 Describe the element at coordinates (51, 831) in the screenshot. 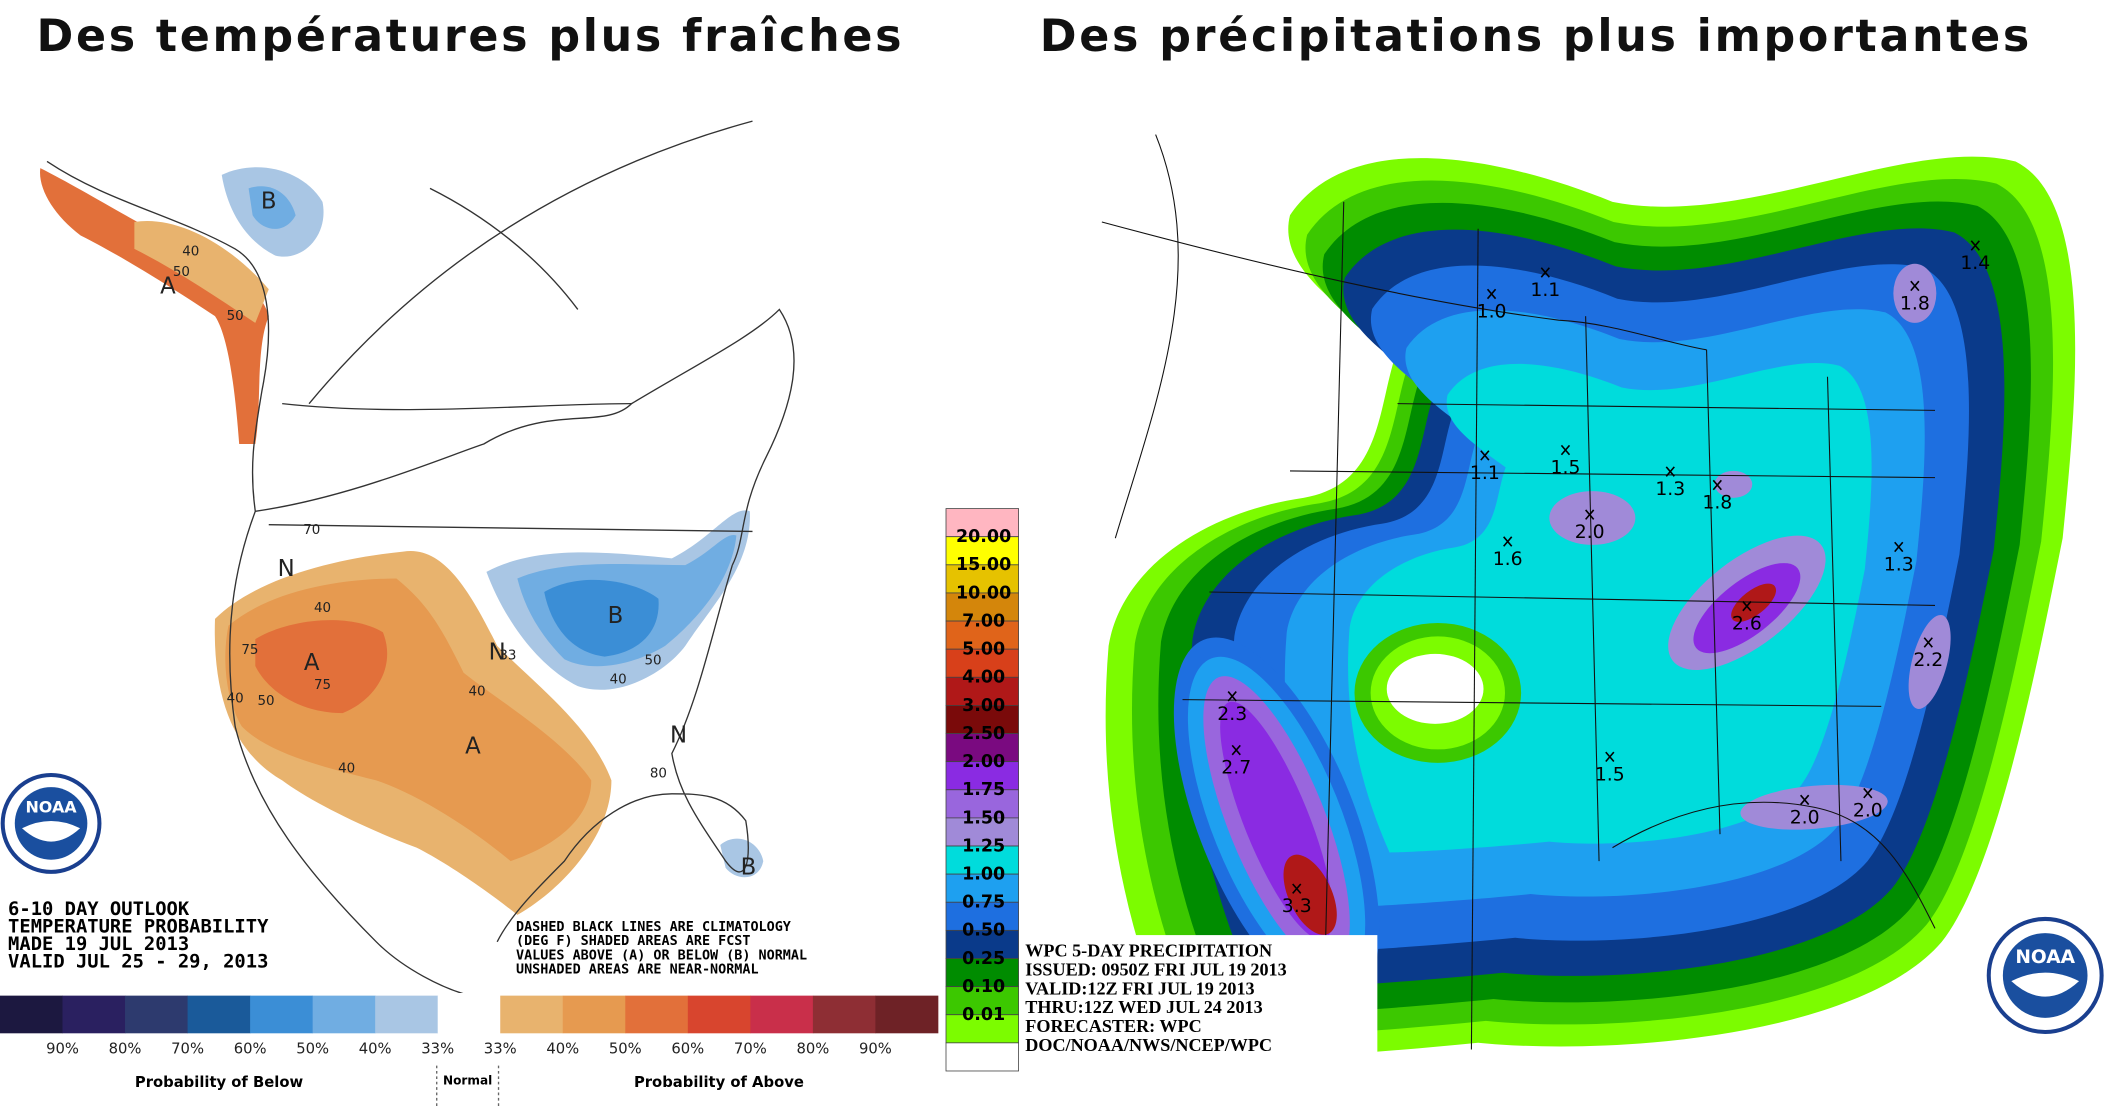

I see `logo-bird` at that location.